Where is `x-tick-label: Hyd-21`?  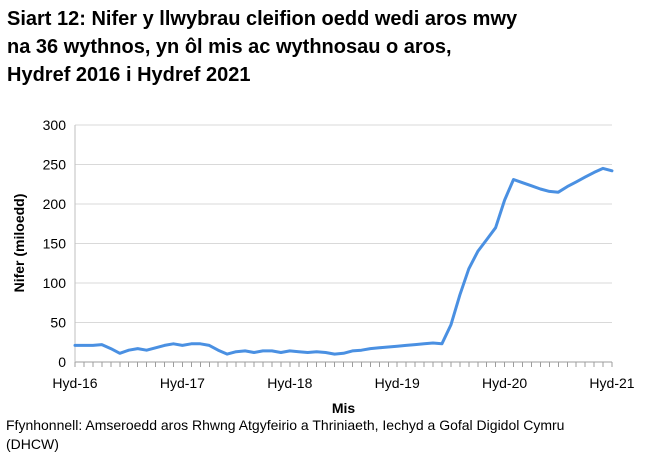
x-tick-label: Hyd-21 is located at coordinates (611, 383).